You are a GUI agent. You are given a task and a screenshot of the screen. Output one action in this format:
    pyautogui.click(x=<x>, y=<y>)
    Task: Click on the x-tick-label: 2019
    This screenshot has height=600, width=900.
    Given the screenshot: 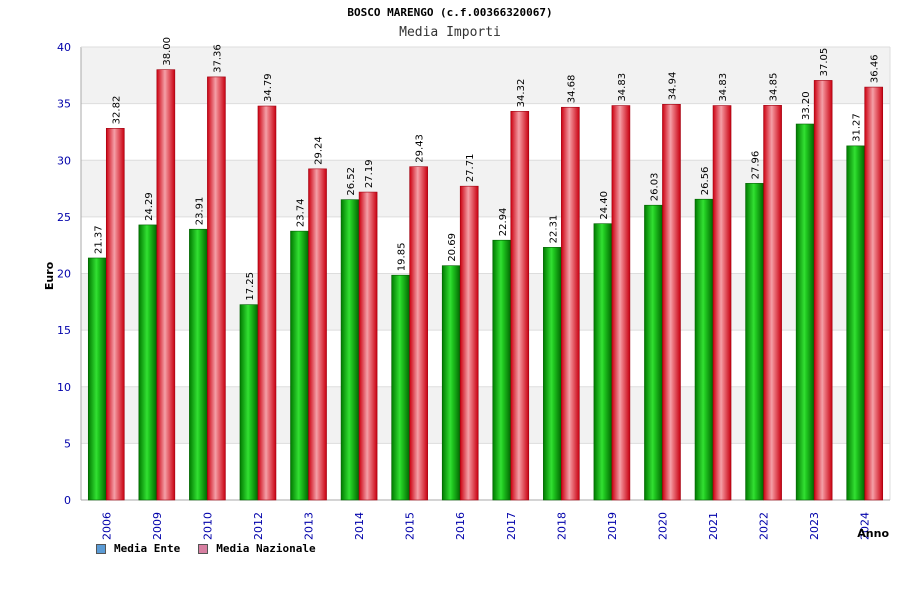 What is the action you would take?
    pyautogui.click(x=612, y=526)
    